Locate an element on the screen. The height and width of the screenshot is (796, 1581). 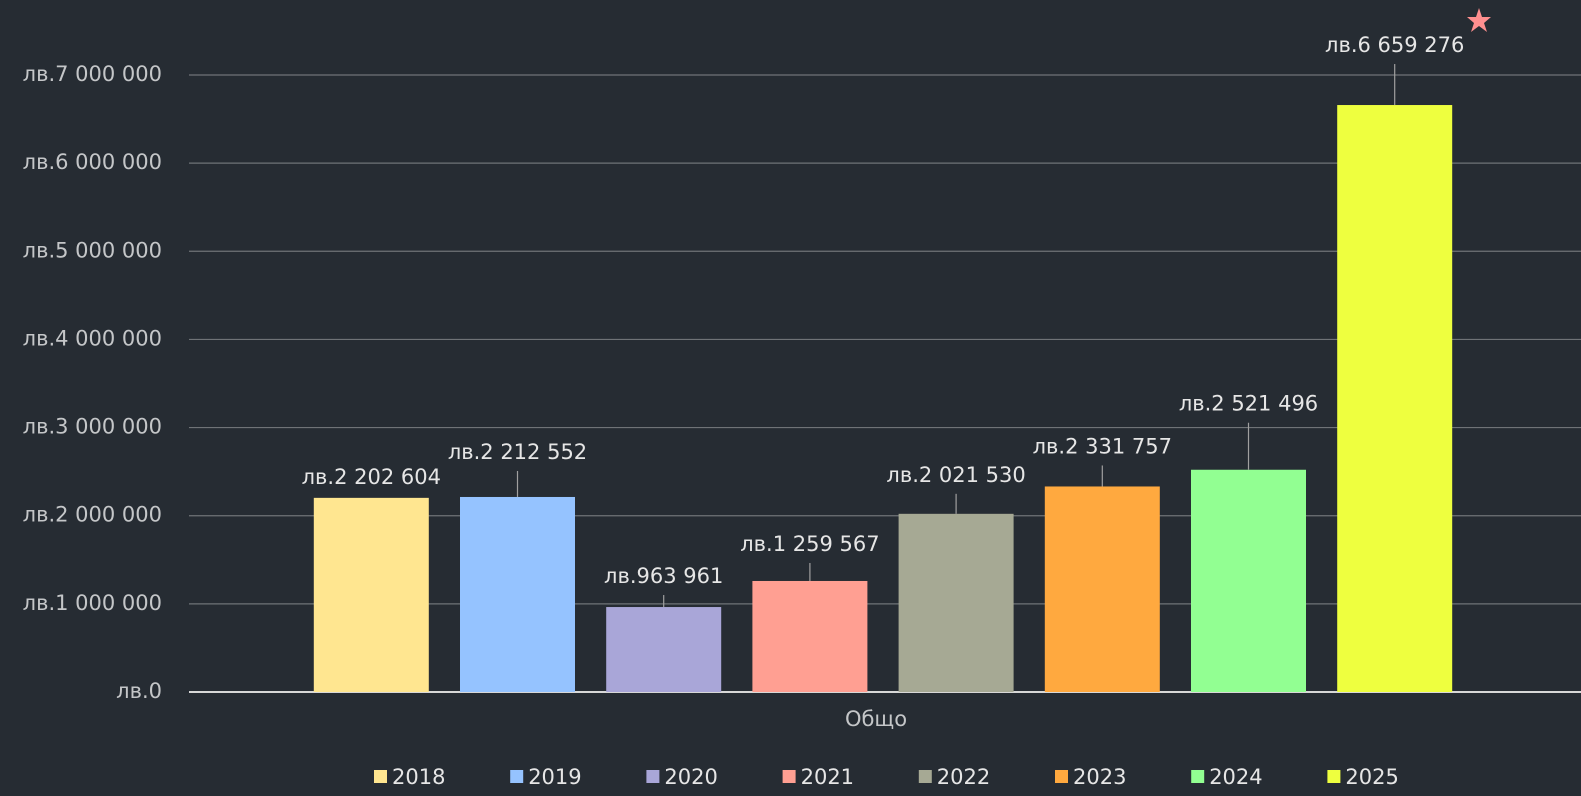
legend-label: 2019 is located at coordinates (554, 777).